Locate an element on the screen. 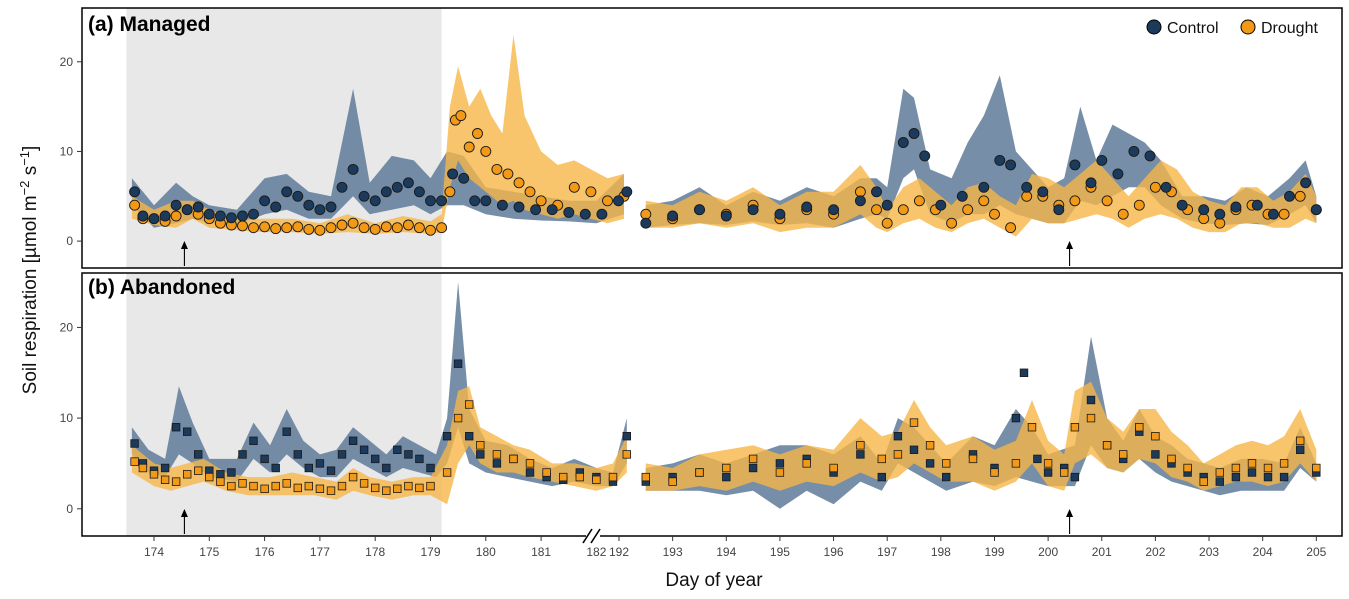 The image size is (1349, 599). x-tick-label: 198 is located at coordinates (941, 552).